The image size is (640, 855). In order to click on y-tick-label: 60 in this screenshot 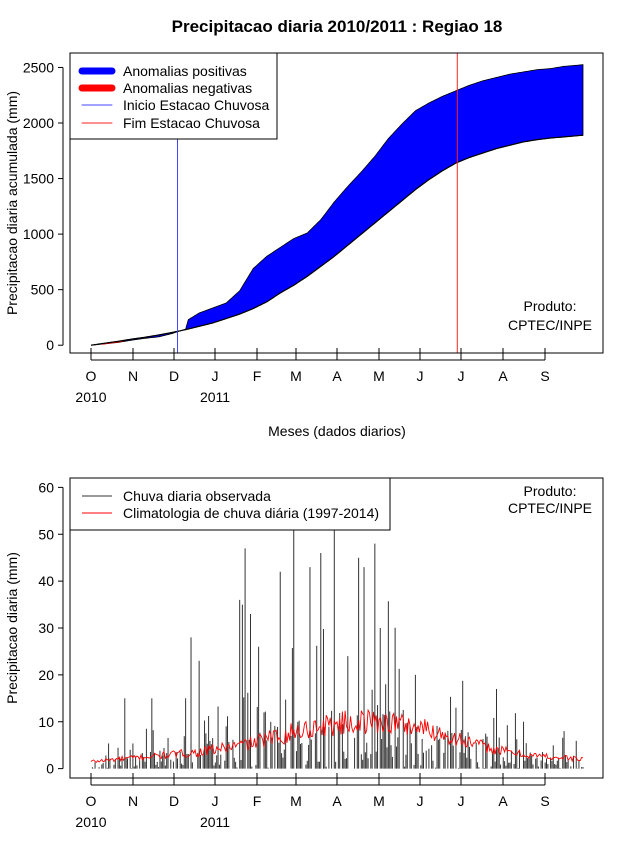, I will do `click(46, 487)`.